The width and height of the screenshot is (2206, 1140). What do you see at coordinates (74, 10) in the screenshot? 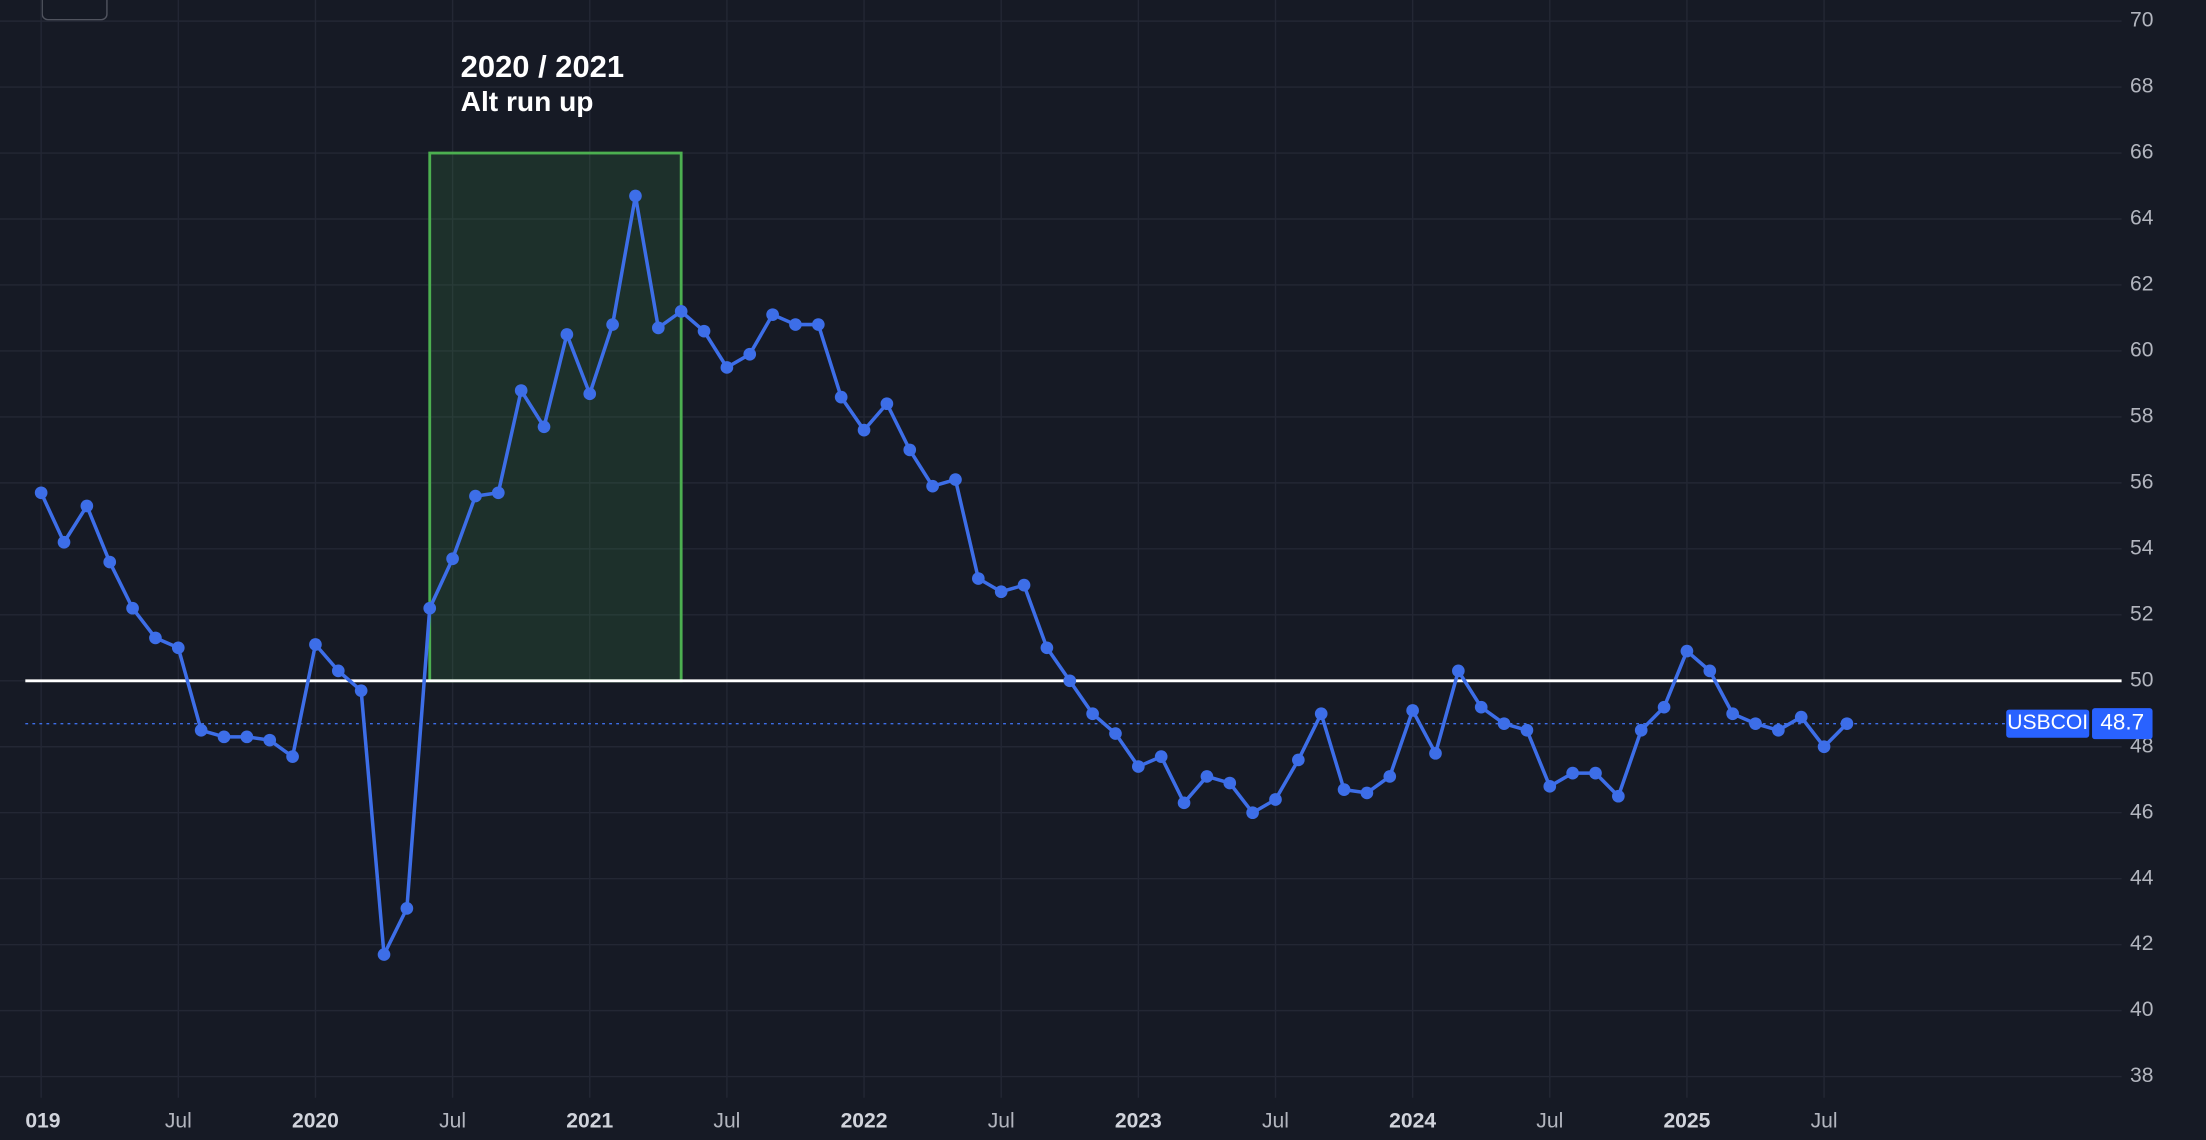
I see `toolbar-button` at bounding box center [74, 10].